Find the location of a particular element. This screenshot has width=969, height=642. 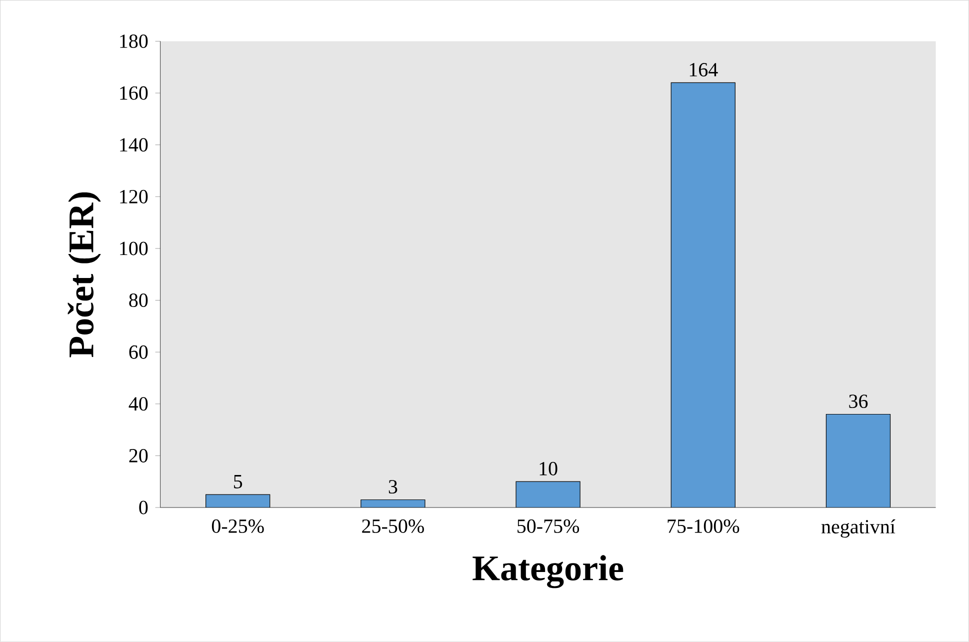

y-tick-label: 20 is located at coordinates (138, 456).